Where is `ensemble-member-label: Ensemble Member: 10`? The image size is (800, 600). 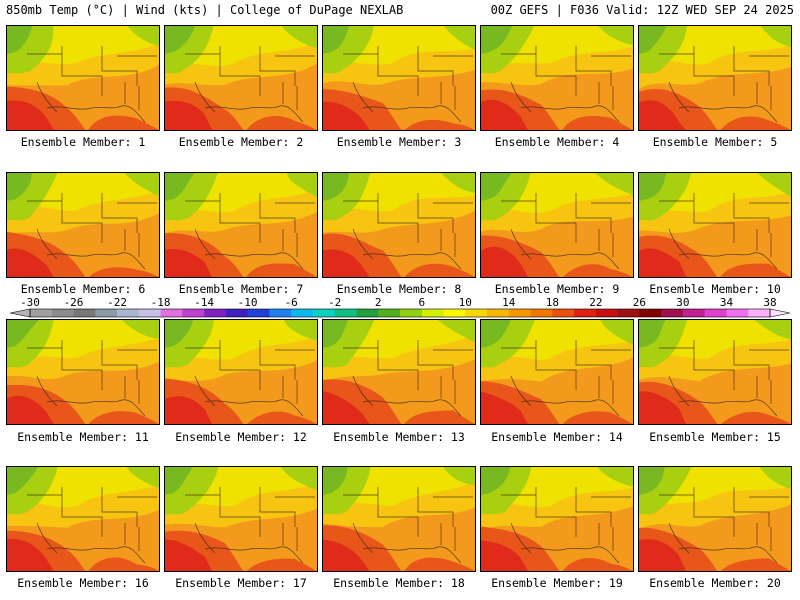
ensemble-member-label: Ensemble Member: 10 is located at coordinates (715, 289).